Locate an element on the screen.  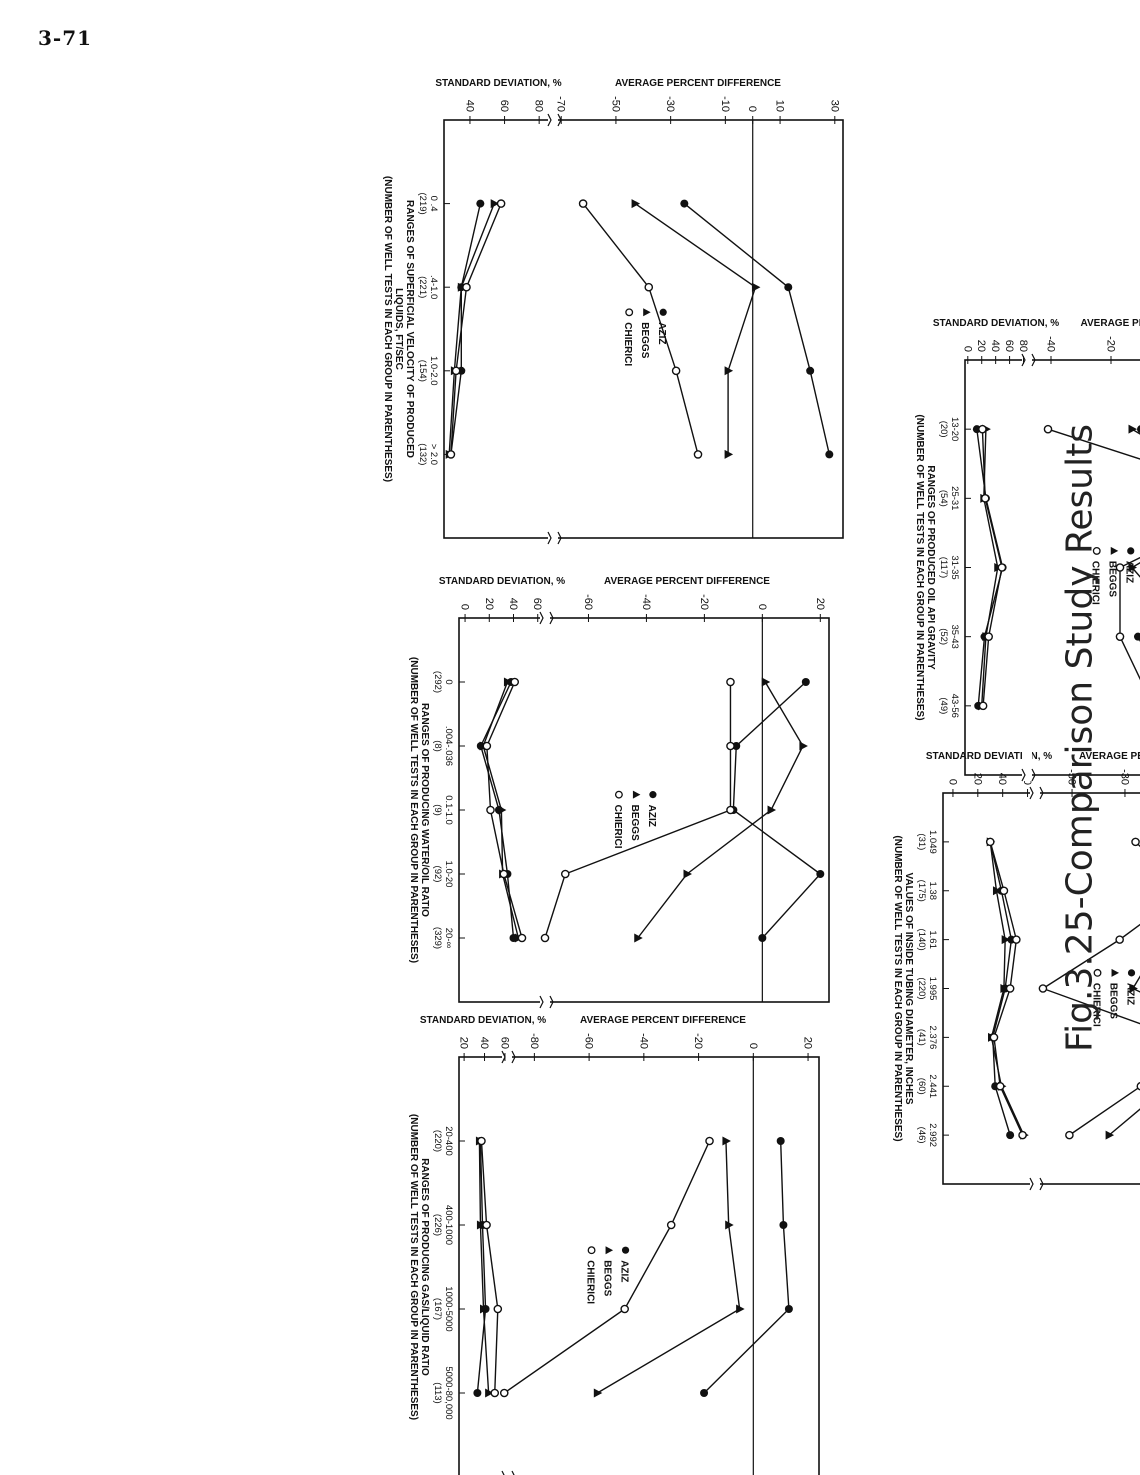
top-tick-label: 10 is located at coordinates (780, 106).